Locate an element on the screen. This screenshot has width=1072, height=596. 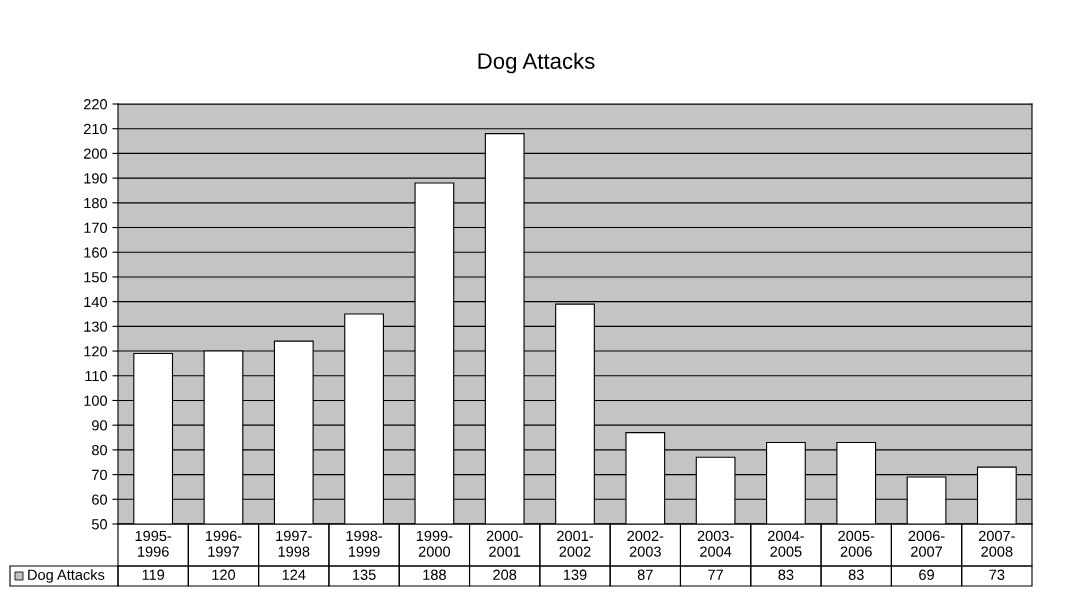
x-tick-label: 1995- 1996 is located at coordinates (153, 543).